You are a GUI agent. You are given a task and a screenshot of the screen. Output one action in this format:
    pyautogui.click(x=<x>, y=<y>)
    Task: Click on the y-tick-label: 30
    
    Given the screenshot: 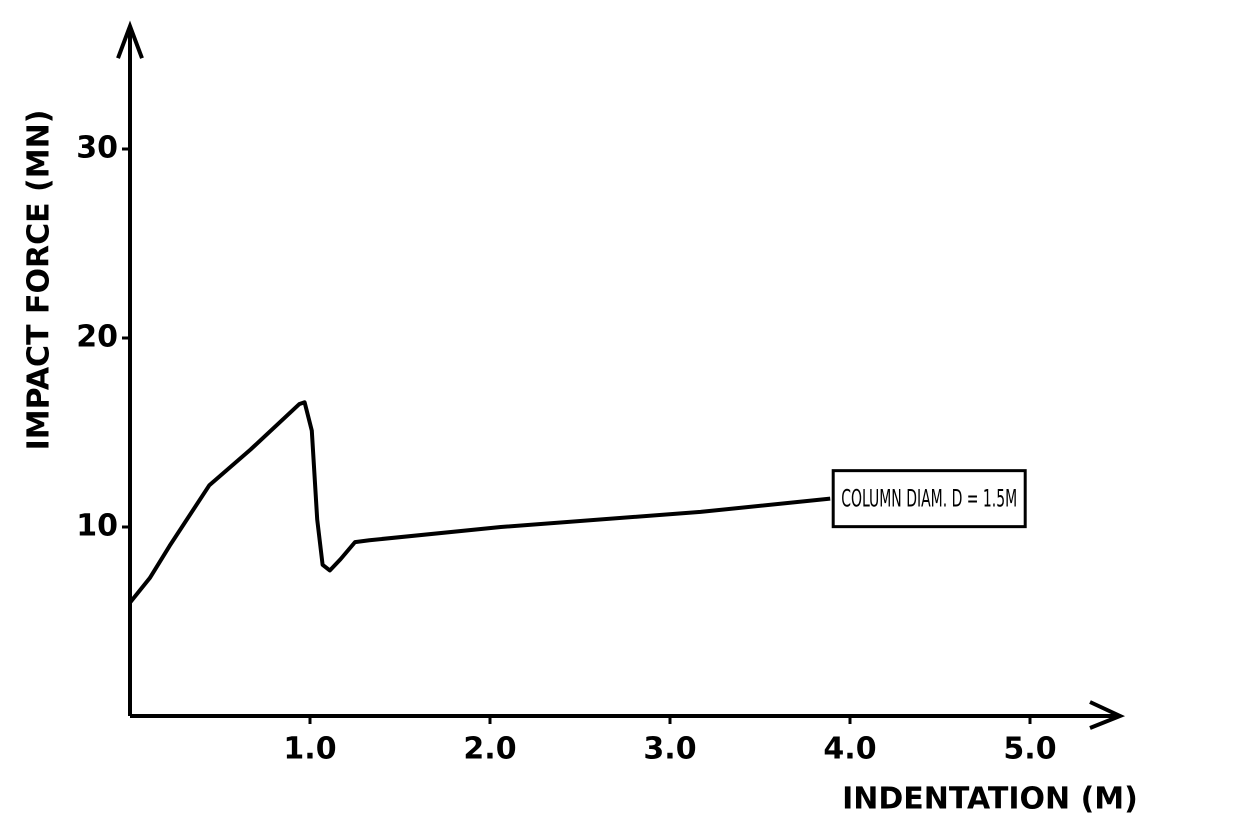 What is the action you would take?
    pyautogui.click(x=97, y=148)
    